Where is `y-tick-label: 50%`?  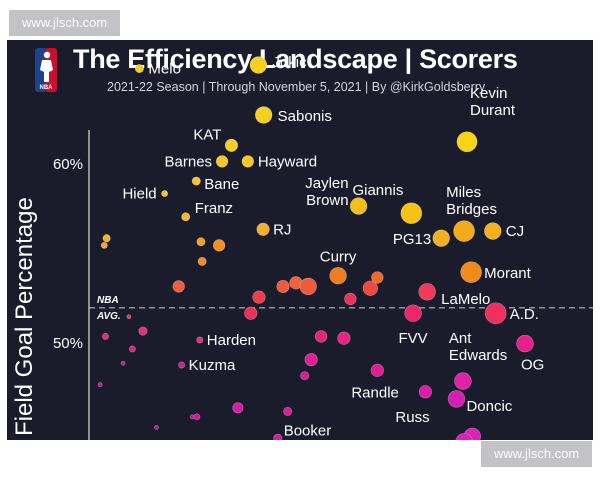
y-tick-label: 50% is located at coordinates (68, 343).